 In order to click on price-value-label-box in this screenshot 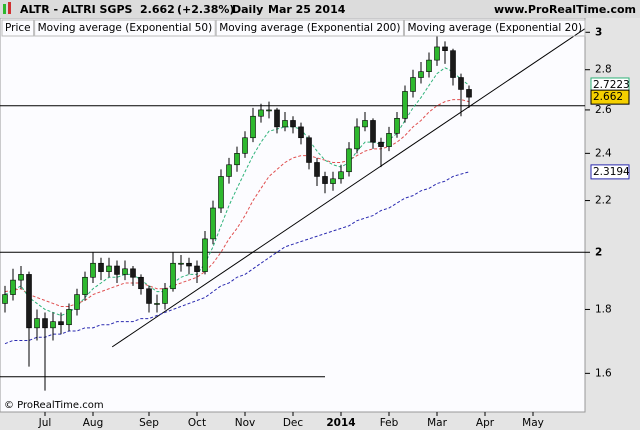, I will do `click(610, 97)`.